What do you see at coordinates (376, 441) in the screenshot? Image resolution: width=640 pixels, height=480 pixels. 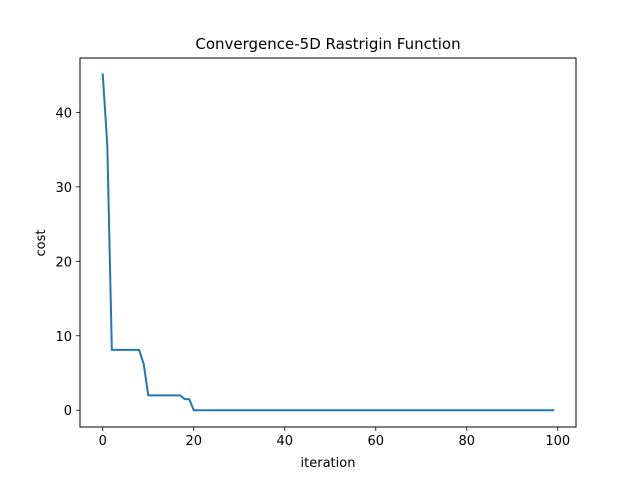 I see `x-tick-label: 60` at bounding box center [376, 441].